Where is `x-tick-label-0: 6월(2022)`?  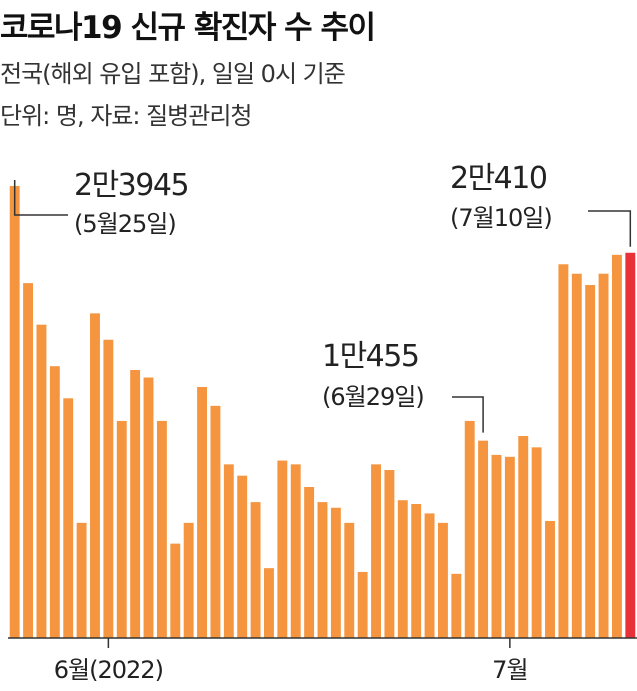 x-tick-label-0: 6월(2022) is located at coordinates (108, 670).